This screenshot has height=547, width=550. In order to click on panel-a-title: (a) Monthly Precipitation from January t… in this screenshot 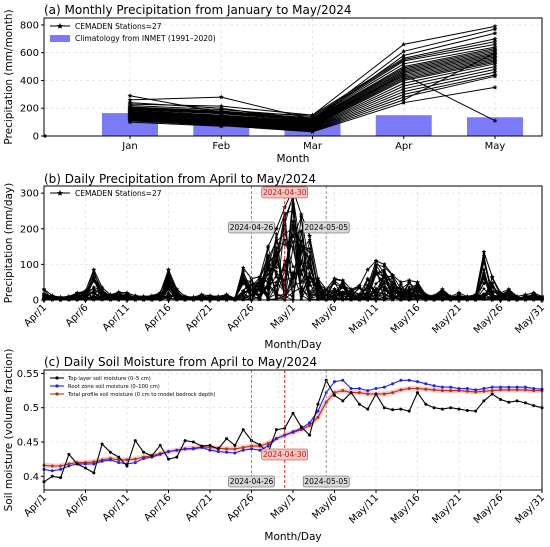, I will do `click(198, 10)`.